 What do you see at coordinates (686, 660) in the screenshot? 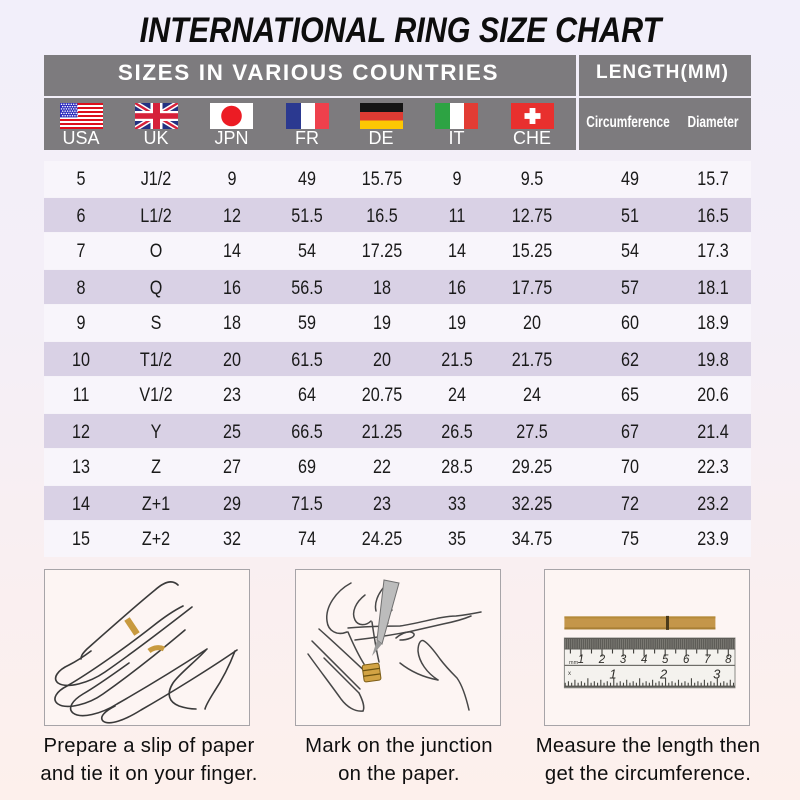
I see `svg-text: 6` at bounding box center [686, 660].